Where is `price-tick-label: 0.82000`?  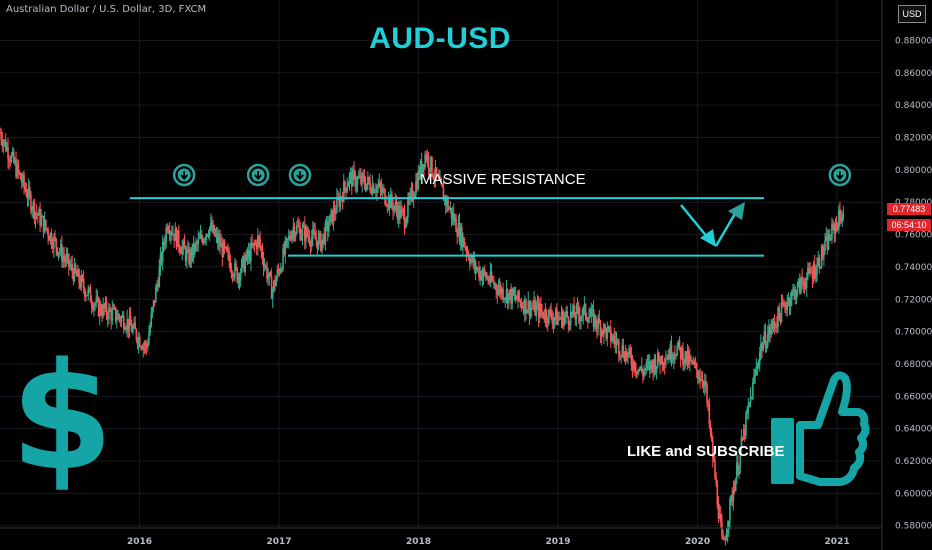
price-tick-label: 0.82000 is located at coordinates (913, 139).